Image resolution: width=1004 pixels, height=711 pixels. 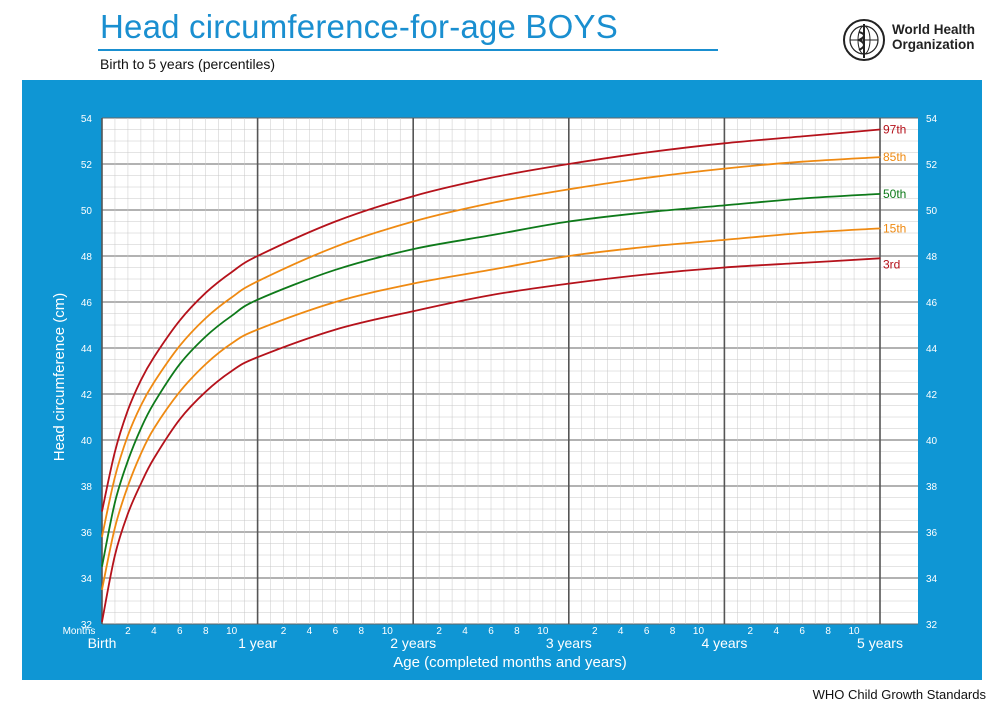 I want to click on y-tick-label-left: 46, so click(x=87, y=303).